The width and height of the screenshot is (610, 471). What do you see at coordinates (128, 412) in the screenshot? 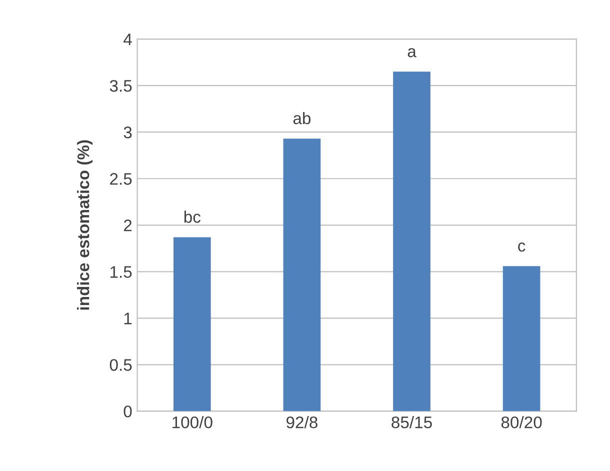
I see `y-tick-label: 0` at bounding box center [128, 412].